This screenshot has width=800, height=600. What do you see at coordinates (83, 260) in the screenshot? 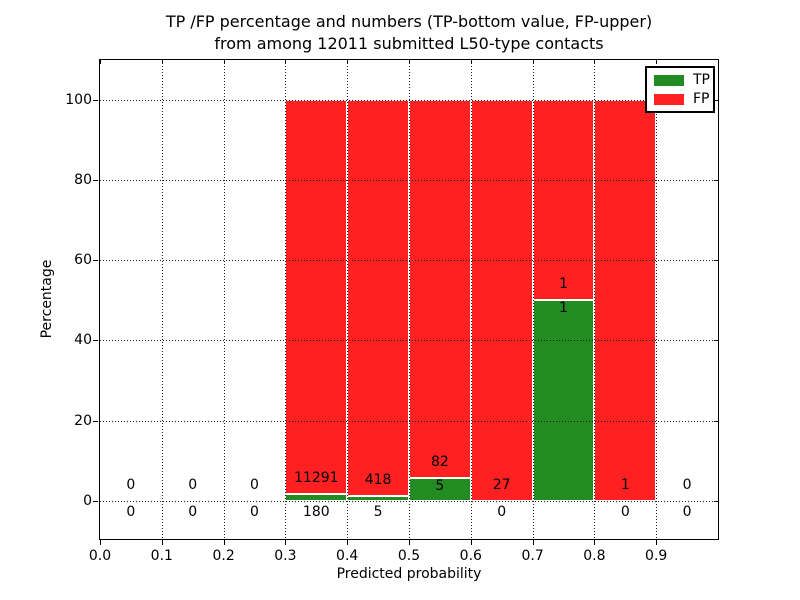
I see `y-tick-label: 60` at bounding box center [83, 260].